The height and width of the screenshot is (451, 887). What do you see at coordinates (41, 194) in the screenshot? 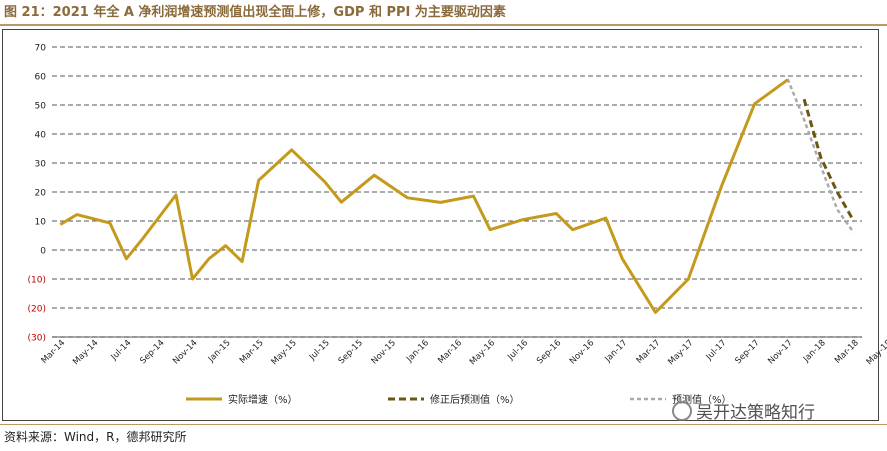
I see `y-tick-label: 20` at bounding box center [41, 194].